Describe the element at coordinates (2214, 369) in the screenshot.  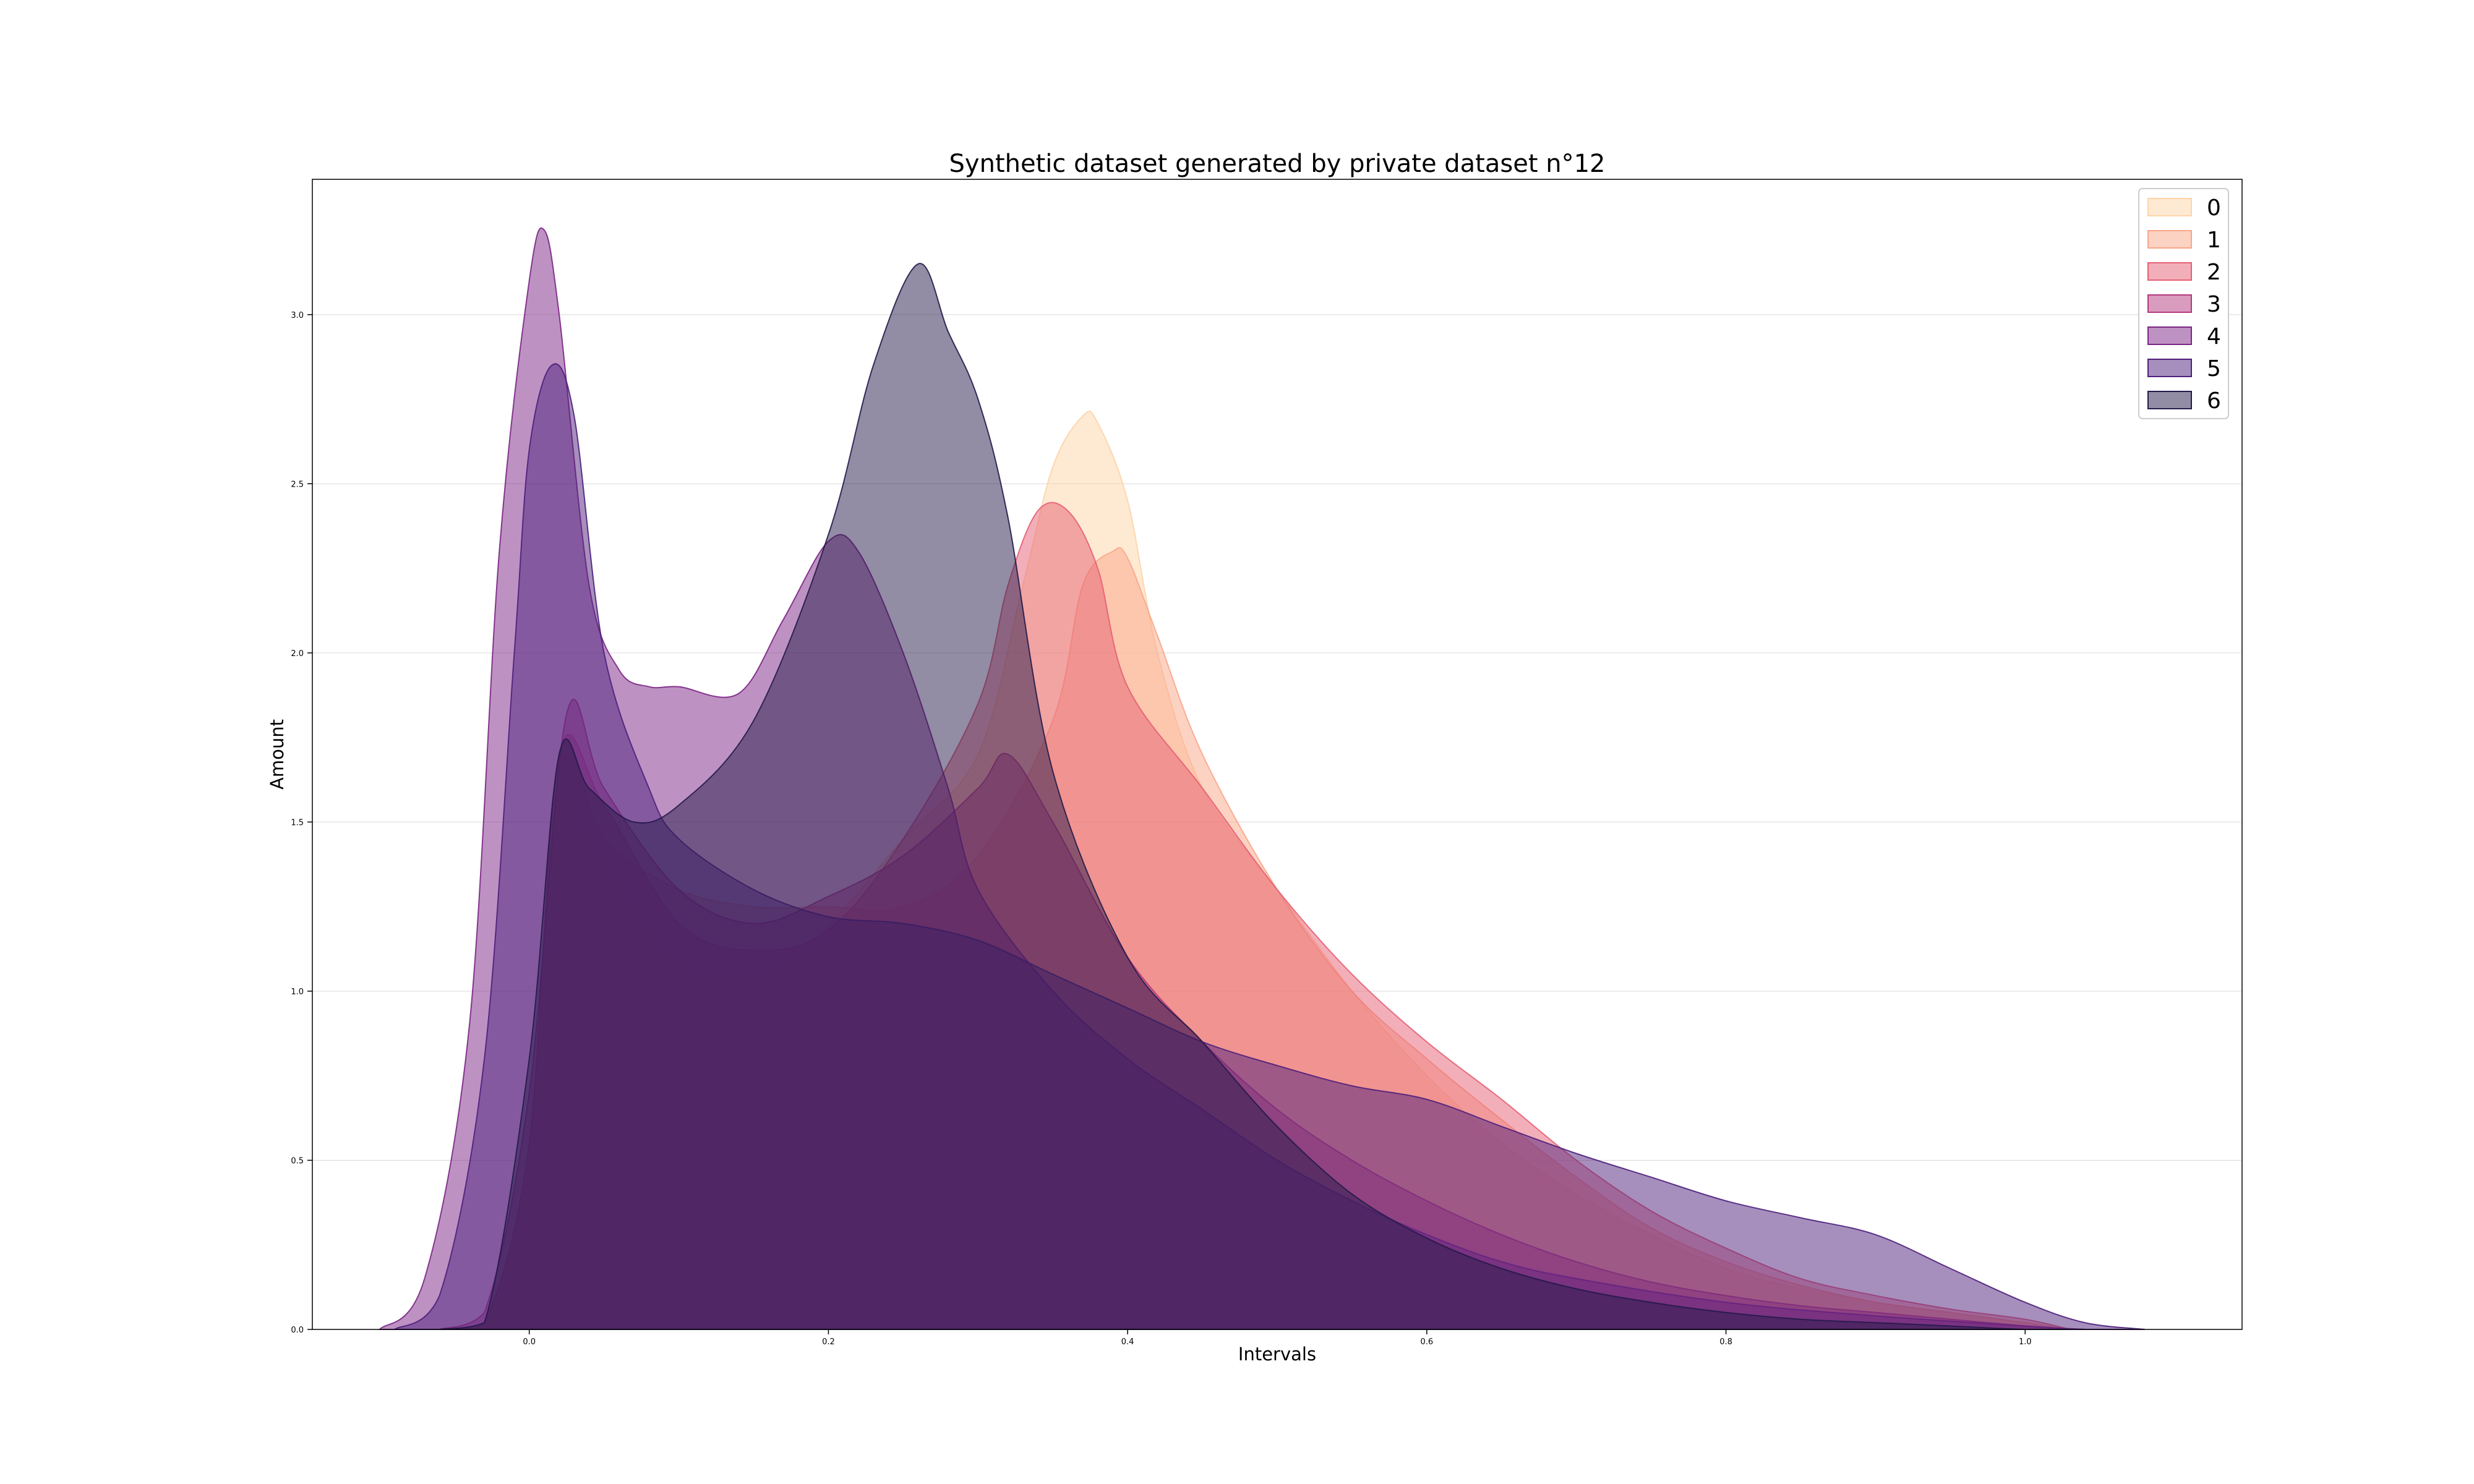
I see `legend-label-5: 5` at that location.